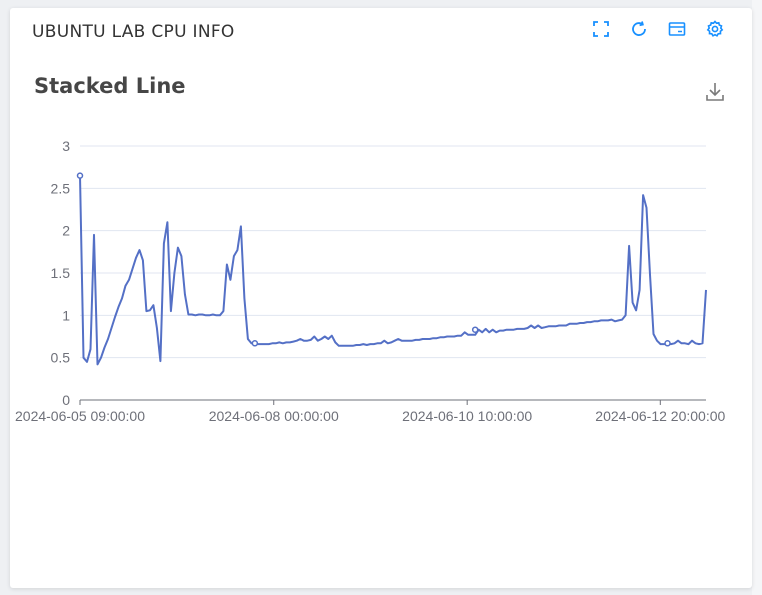 The image size is (762, 595). What do you see at coordinates (467, 416) in the screenshot?
I see `x-tick-label: 2024-06-10 10:00:00` at bounding box center [467, 416].